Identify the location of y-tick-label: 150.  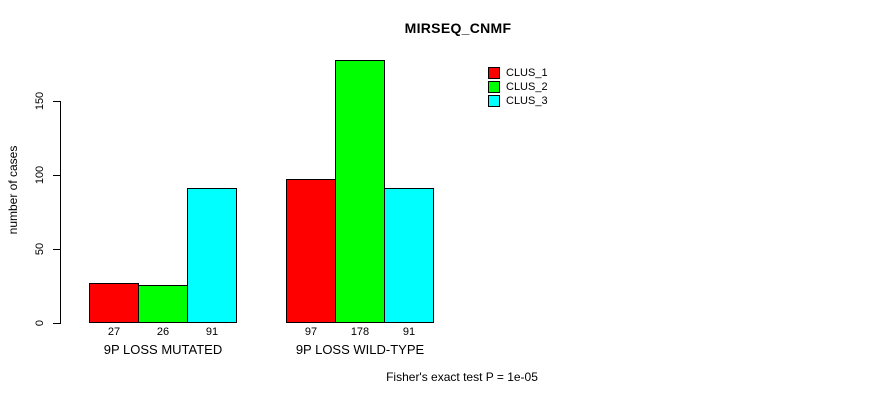
(40, 101).